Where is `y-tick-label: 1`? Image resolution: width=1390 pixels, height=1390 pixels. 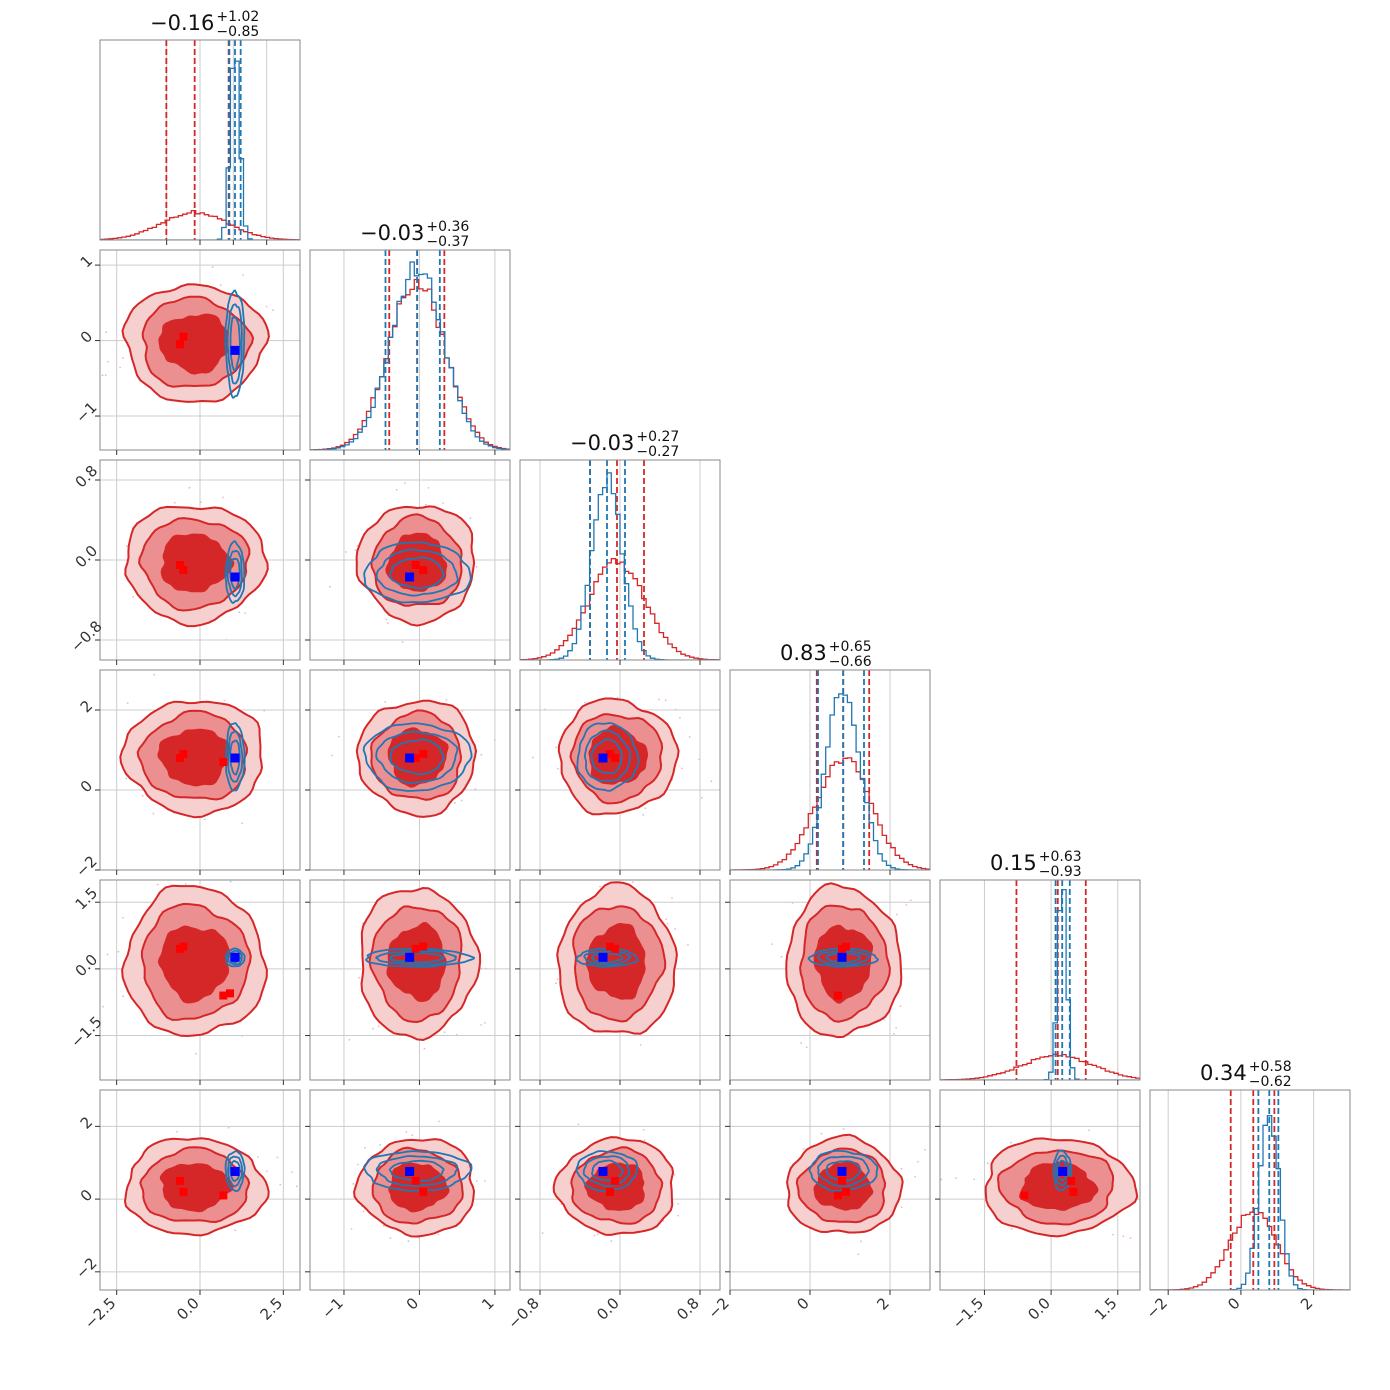
y-tick-label: 1 is located at coordinates (86, 261).